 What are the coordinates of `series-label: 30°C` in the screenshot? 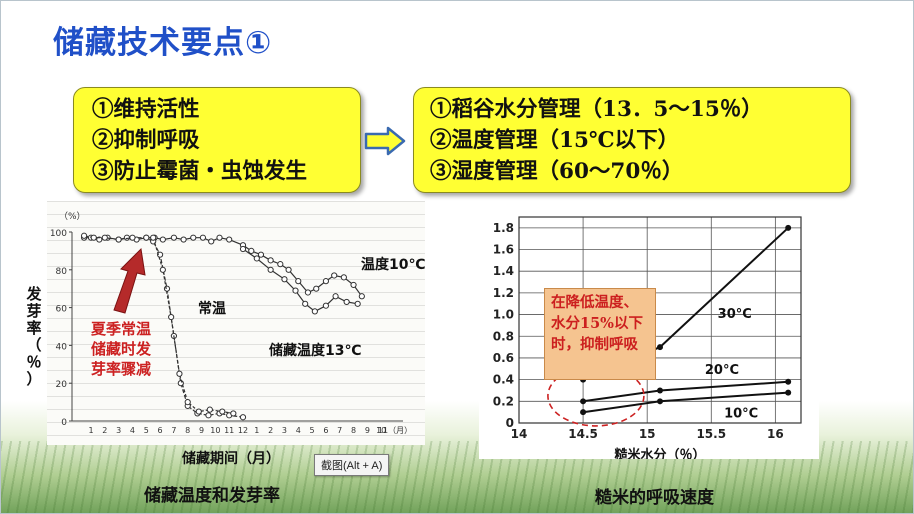 It's located at (735, 314).